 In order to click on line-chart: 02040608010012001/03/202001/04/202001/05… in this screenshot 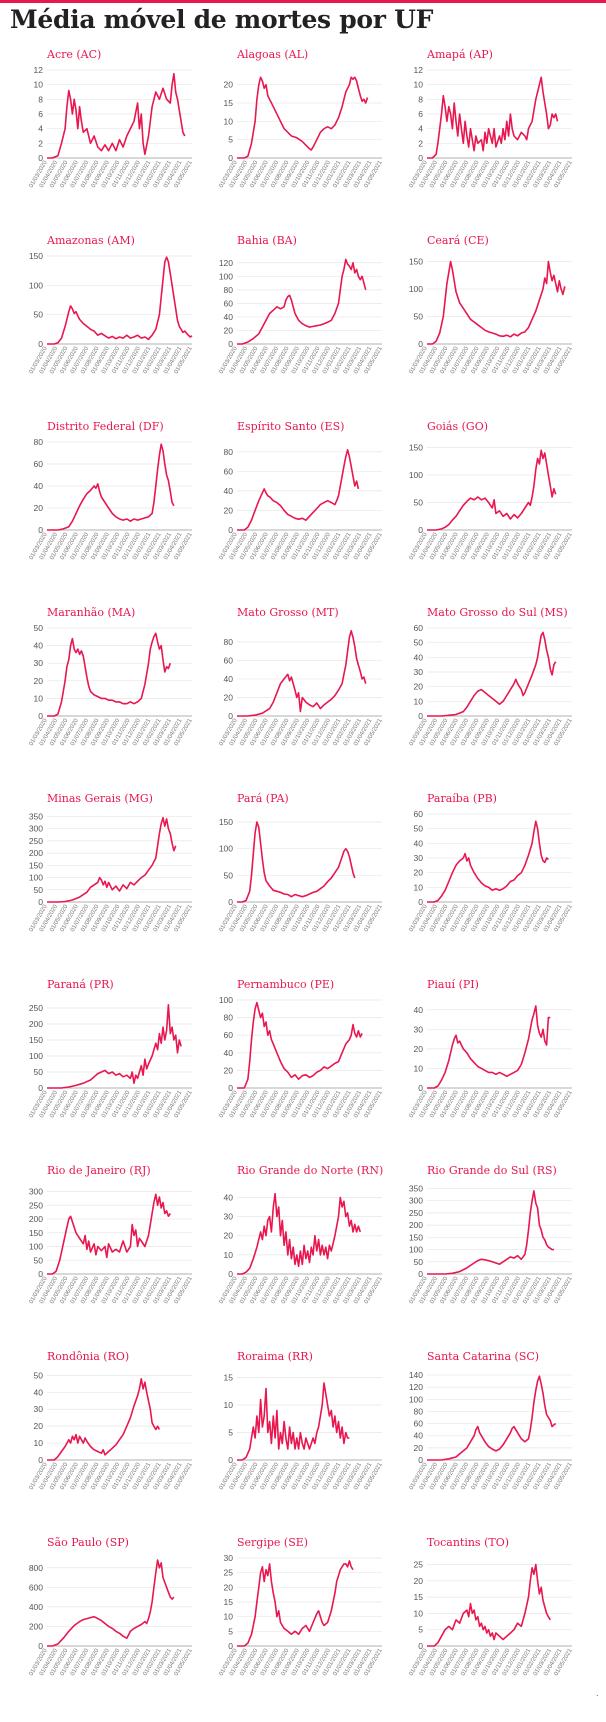, I will do `click(302, 316)`.